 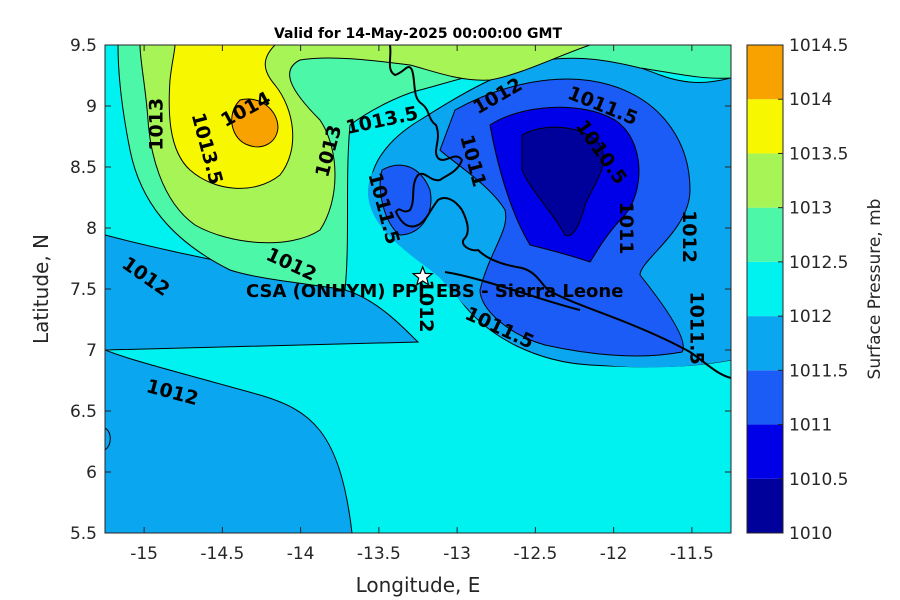 I want to click on contour-label: 1011, so click(x=626, y=228).